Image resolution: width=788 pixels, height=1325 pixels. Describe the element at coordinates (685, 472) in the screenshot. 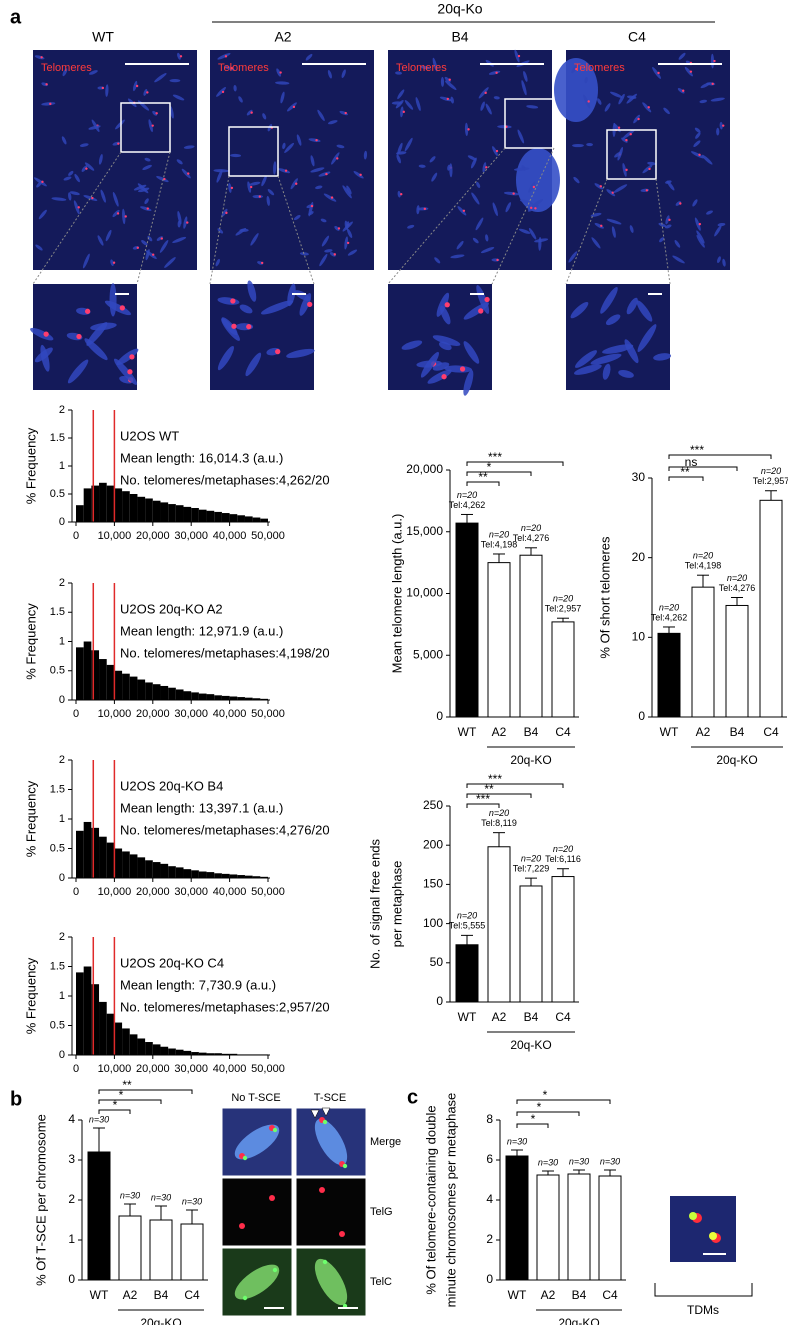

I see `significance-label: **` at that location.